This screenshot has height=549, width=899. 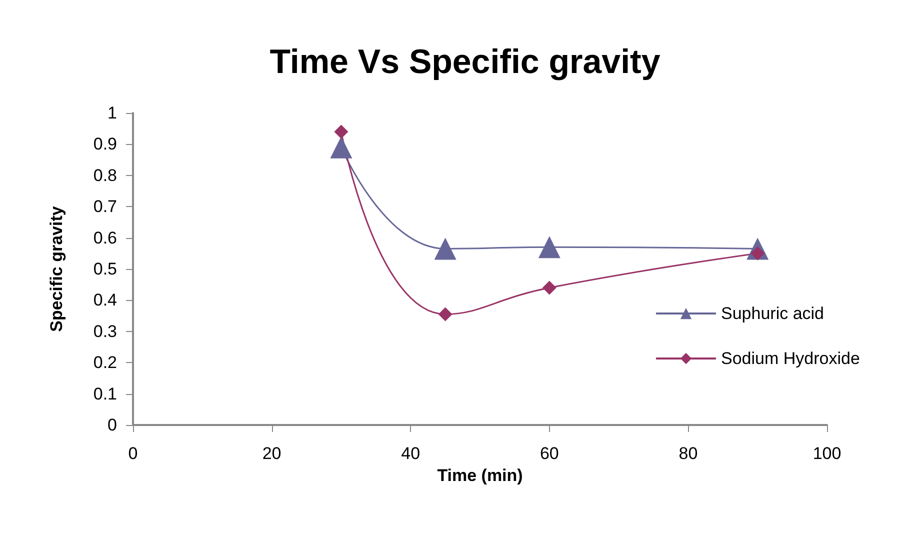 I want to click on y-tick-label: 1, so click(x=112, y=113).